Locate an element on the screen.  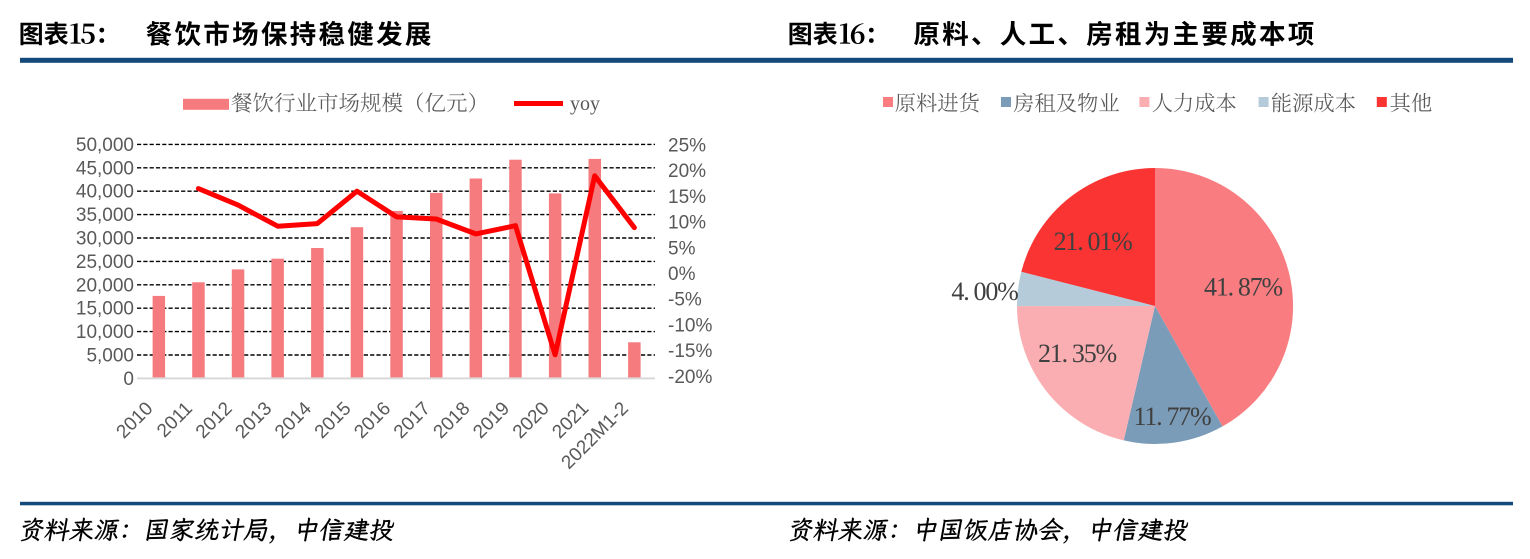
svg-text: 25,000 is located at coordinates (105, 262).